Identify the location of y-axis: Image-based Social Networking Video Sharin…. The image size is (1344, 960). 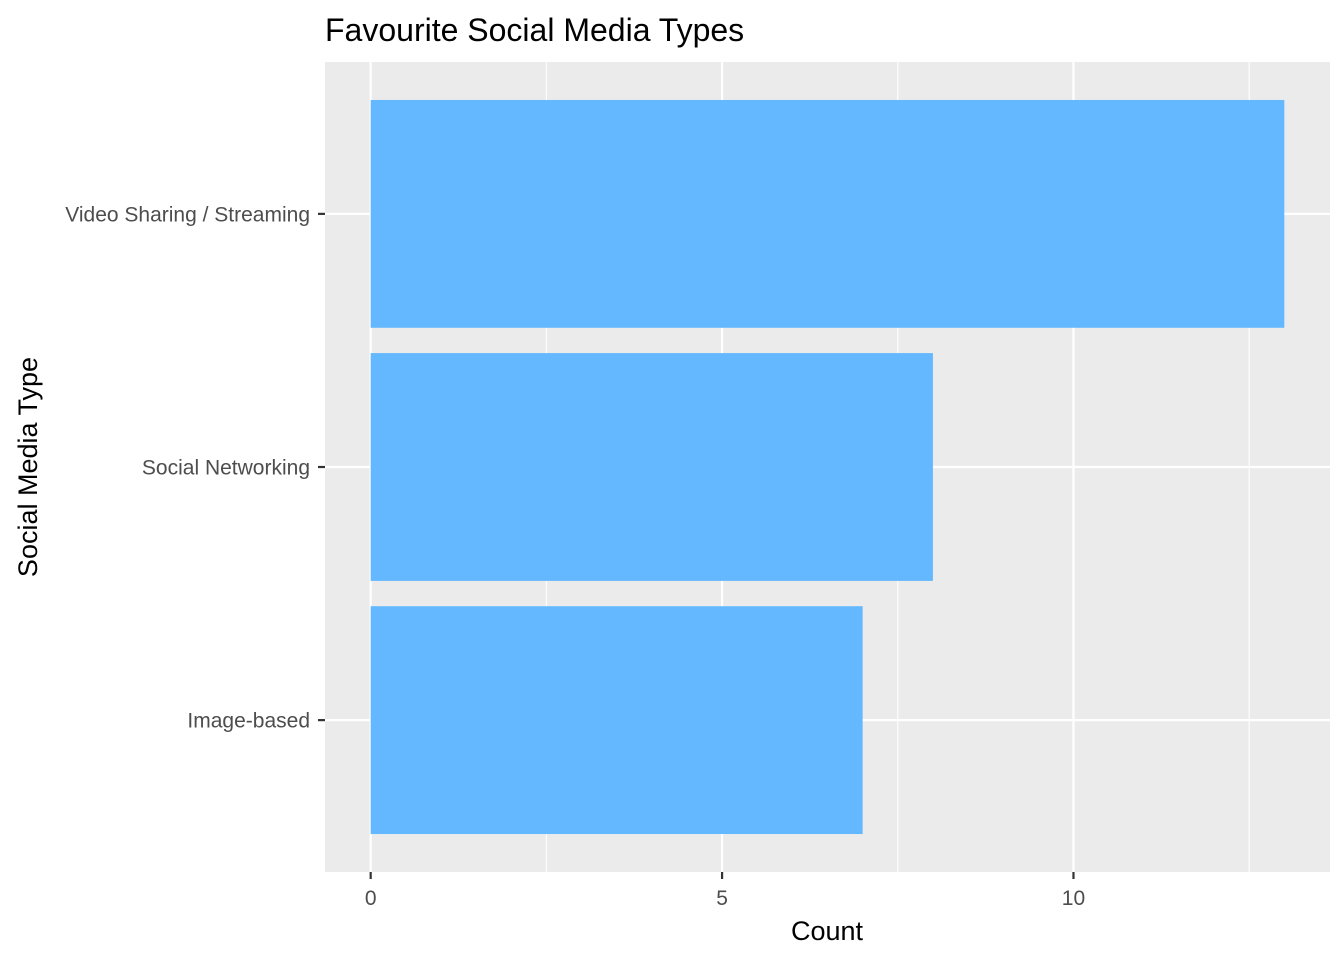
(195, 468).